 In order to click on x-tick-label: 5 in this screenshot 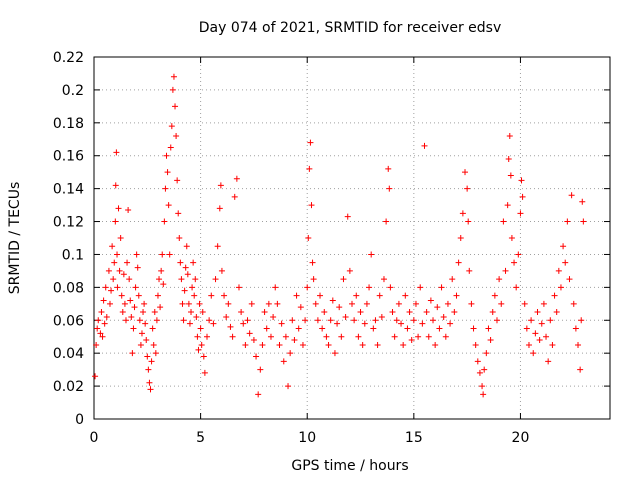, I will do `click(200, 438)`.